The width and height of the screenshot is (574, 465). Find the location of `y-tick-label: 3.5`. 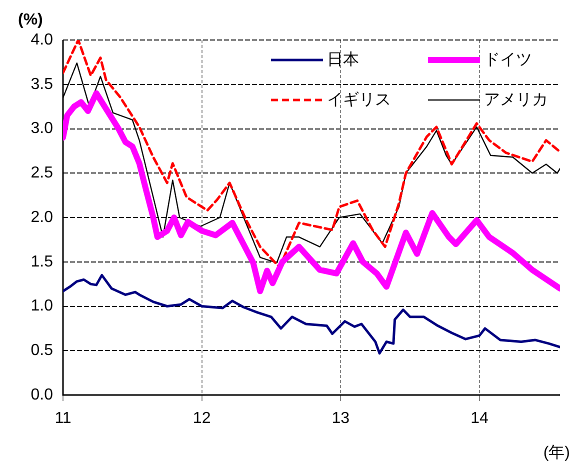

y-tick-label: 3.5 is located at coordinates (42, 84).